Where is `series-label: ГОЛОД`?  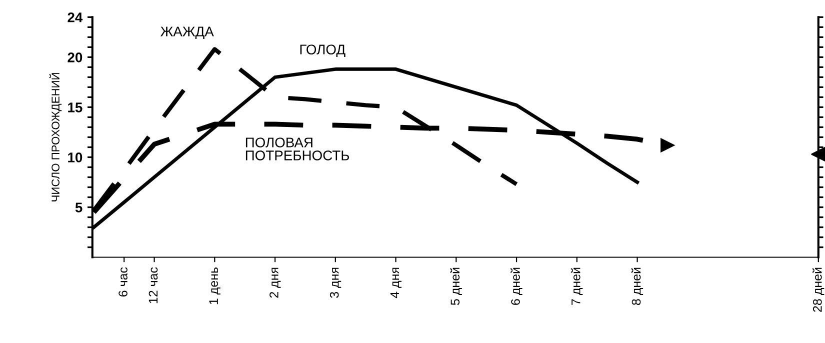
series-label: ГОЛОД is located at coordinates (323, 51).